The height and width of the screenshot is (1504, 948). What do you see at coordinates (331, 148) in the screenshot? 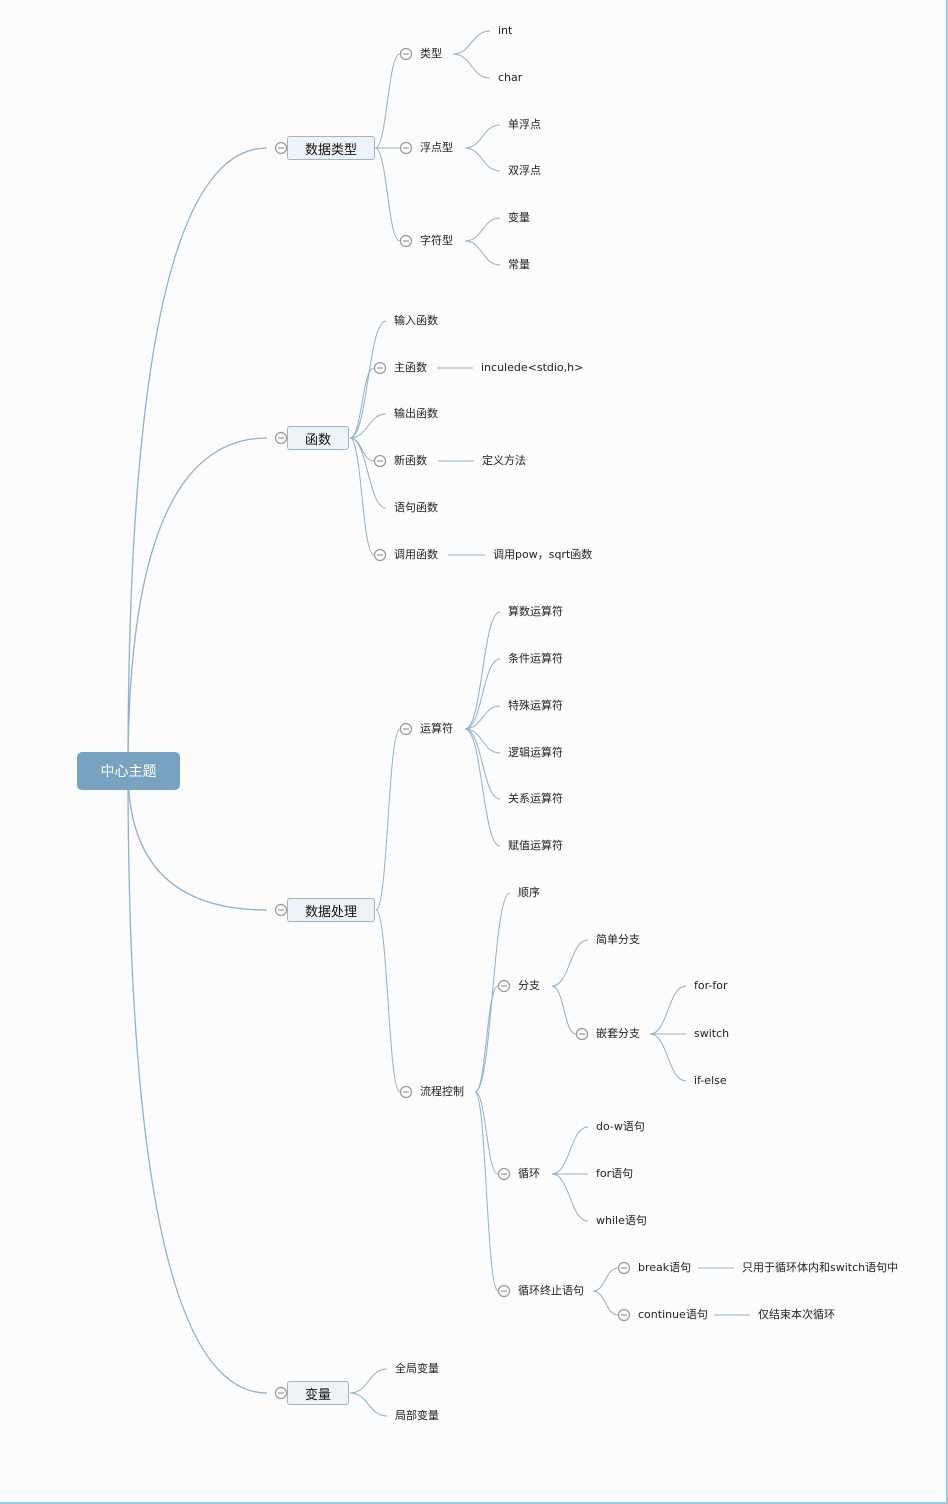
I see `main-topic-0: 数据类型` at bounding box center [331, 148].